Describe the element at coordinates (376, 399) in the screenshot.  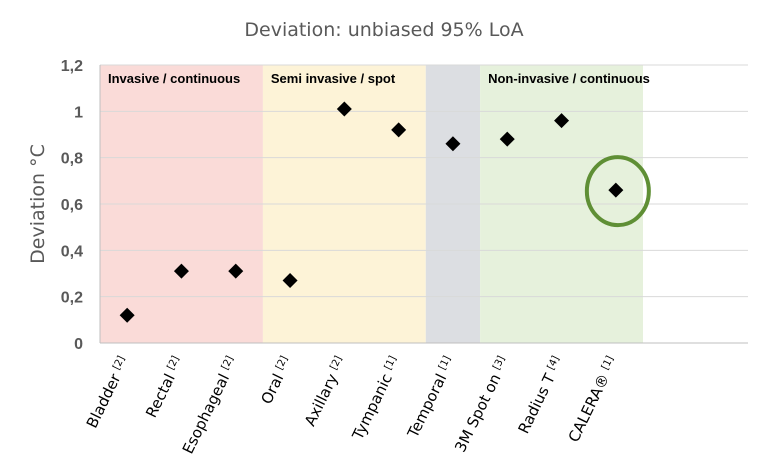
I see `x-tick-label: Tympanic [1]` at that location.